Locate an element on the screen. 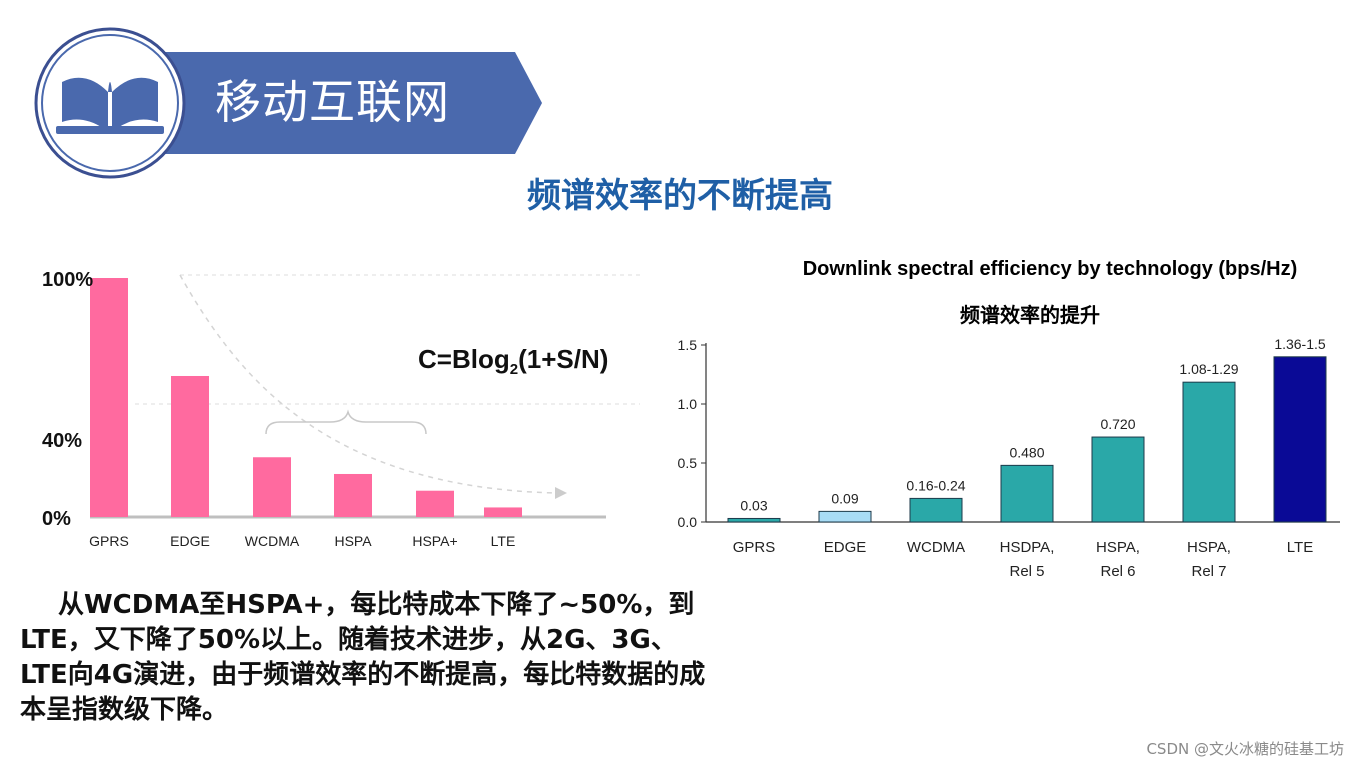 The image size is (1360, 768). data-label: 0.16-0.24 is located at coordinates (935, 485).